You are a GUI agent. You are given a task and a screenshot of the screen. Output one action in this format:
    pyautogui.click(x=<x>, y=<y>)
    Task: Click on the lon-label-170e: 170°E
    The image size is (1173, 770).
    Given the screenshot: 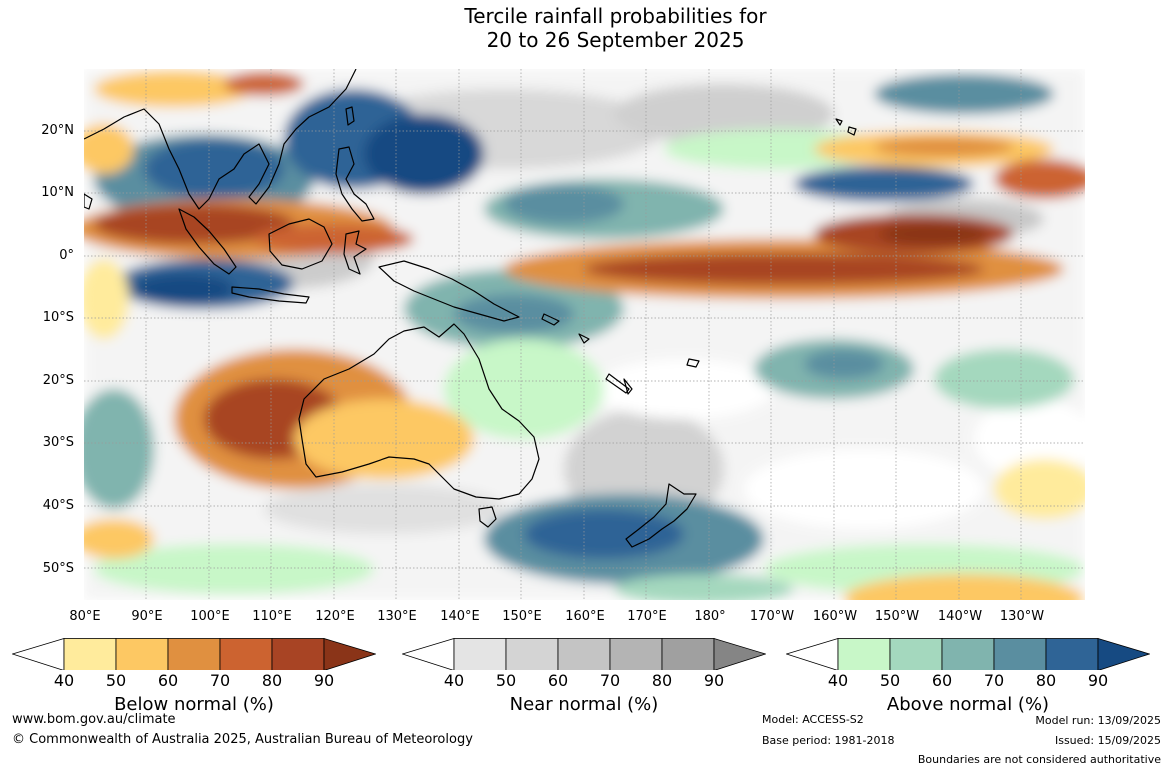 What is the action you would take?
    pyautogui.click(x=647, y=616)
    